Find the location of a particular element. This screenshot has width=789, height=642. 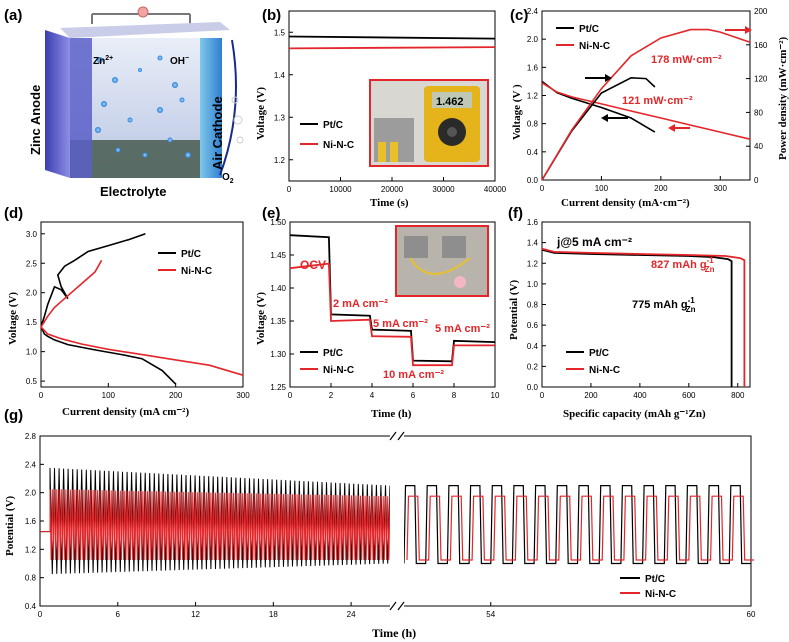

panel-d-series is located at coordinates (142, 309).